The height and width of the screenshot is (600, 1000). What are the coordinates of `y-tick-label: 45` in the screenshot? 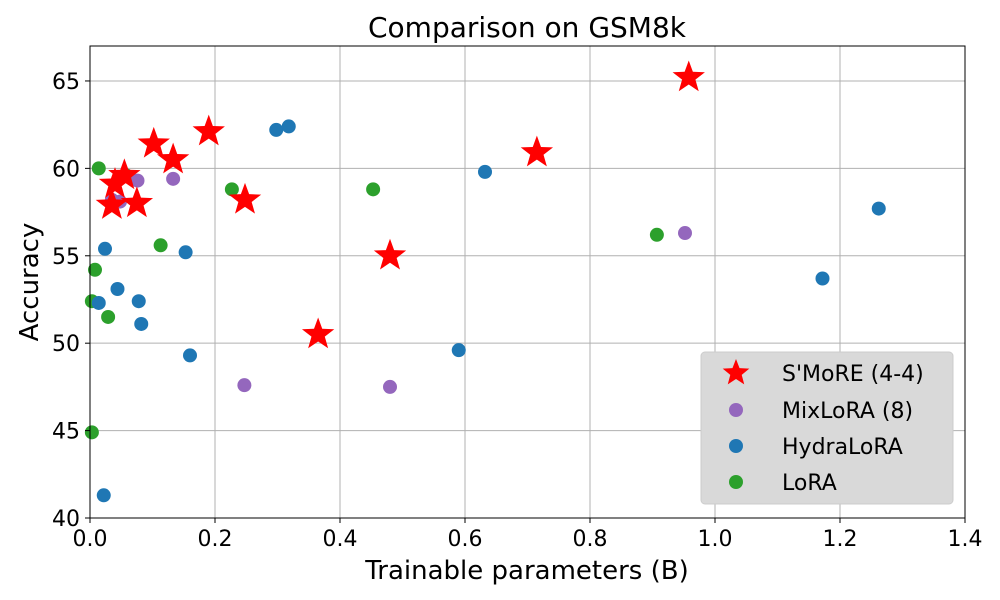 It's located at (66, 432).